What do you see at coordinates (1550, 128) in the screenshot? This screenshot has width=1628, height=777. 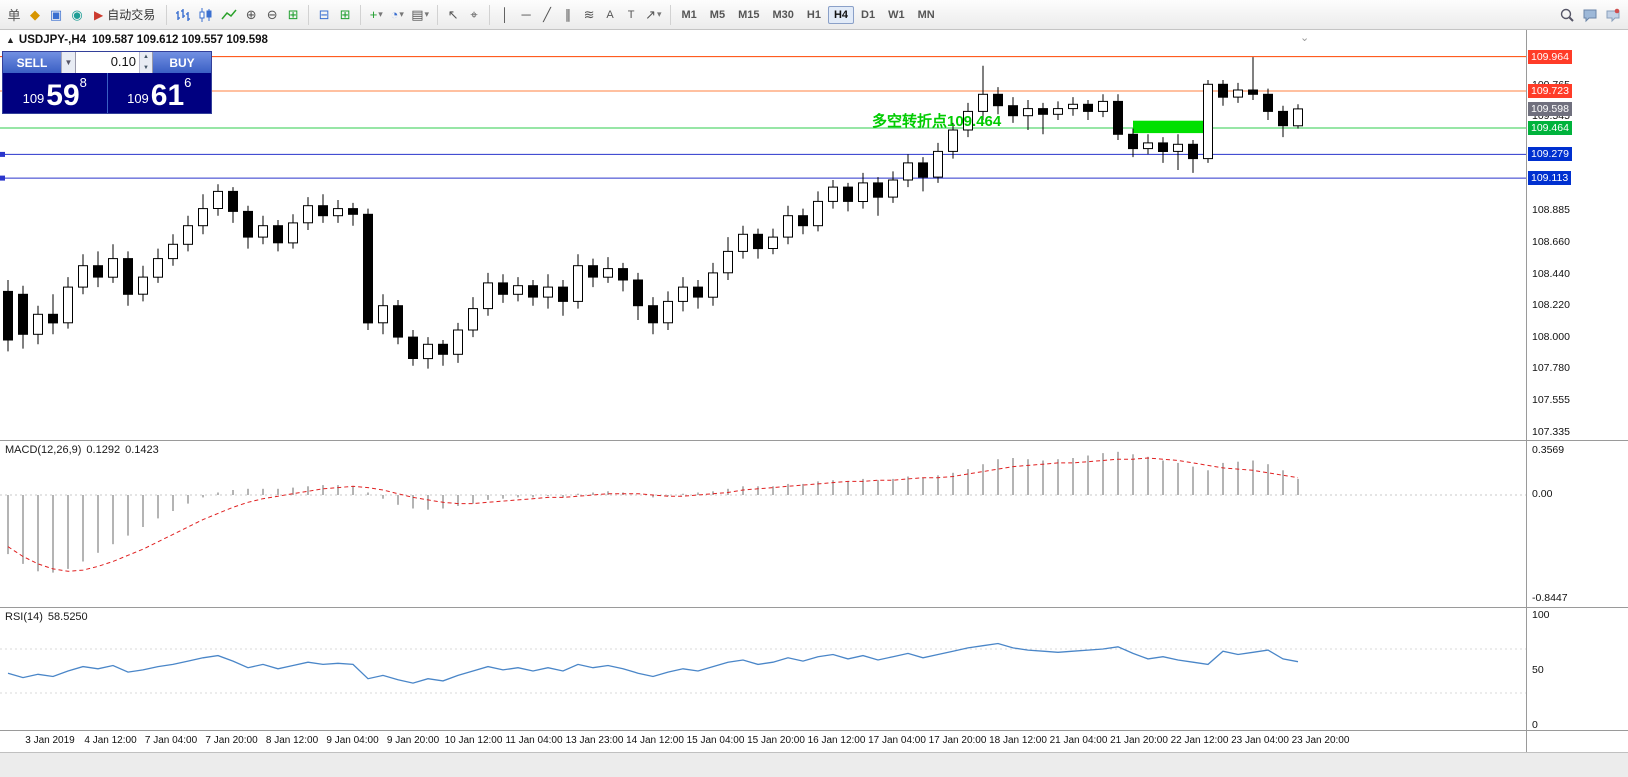 I see `price-tag: 109.464` at bounding box center [1550, 128].